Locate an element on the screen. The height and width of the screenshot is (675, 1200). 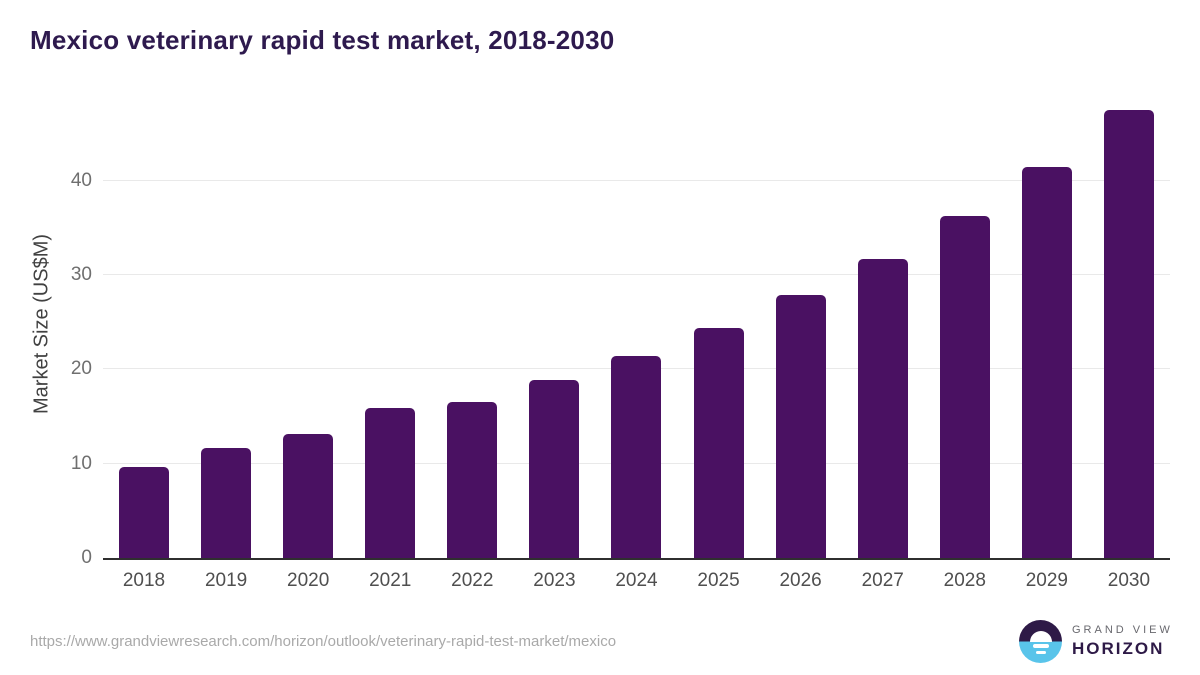
bar-2023 is located at coordinates (554, 468).